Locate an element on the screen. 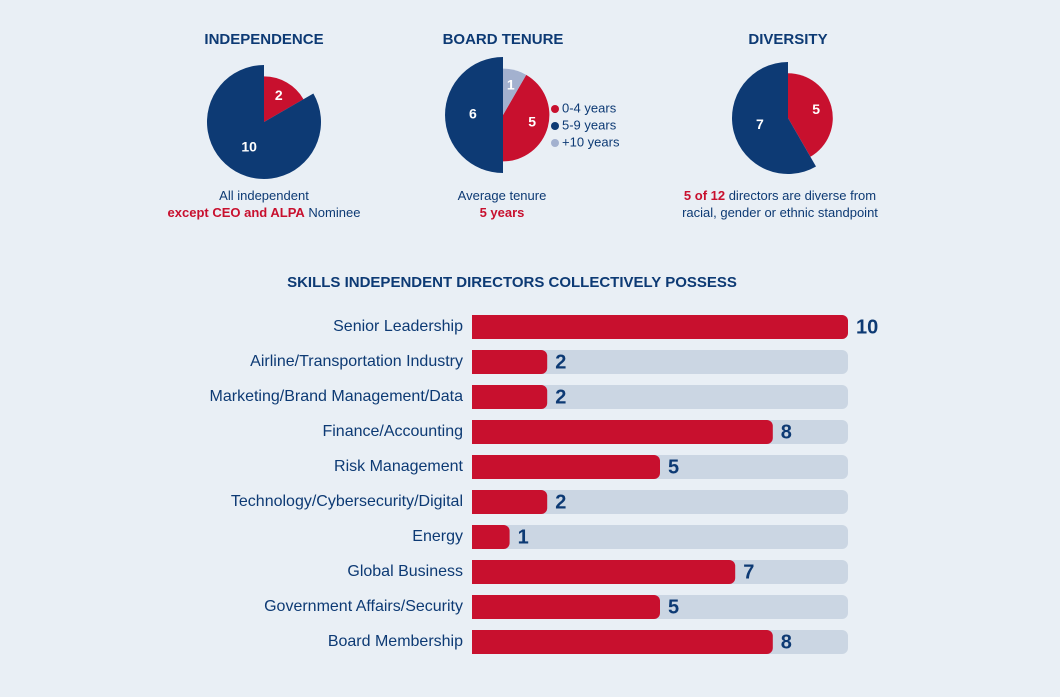 The height and width of the screenshot is (697, 1060). caption-part: All independent is located at coordinates (264, 195).